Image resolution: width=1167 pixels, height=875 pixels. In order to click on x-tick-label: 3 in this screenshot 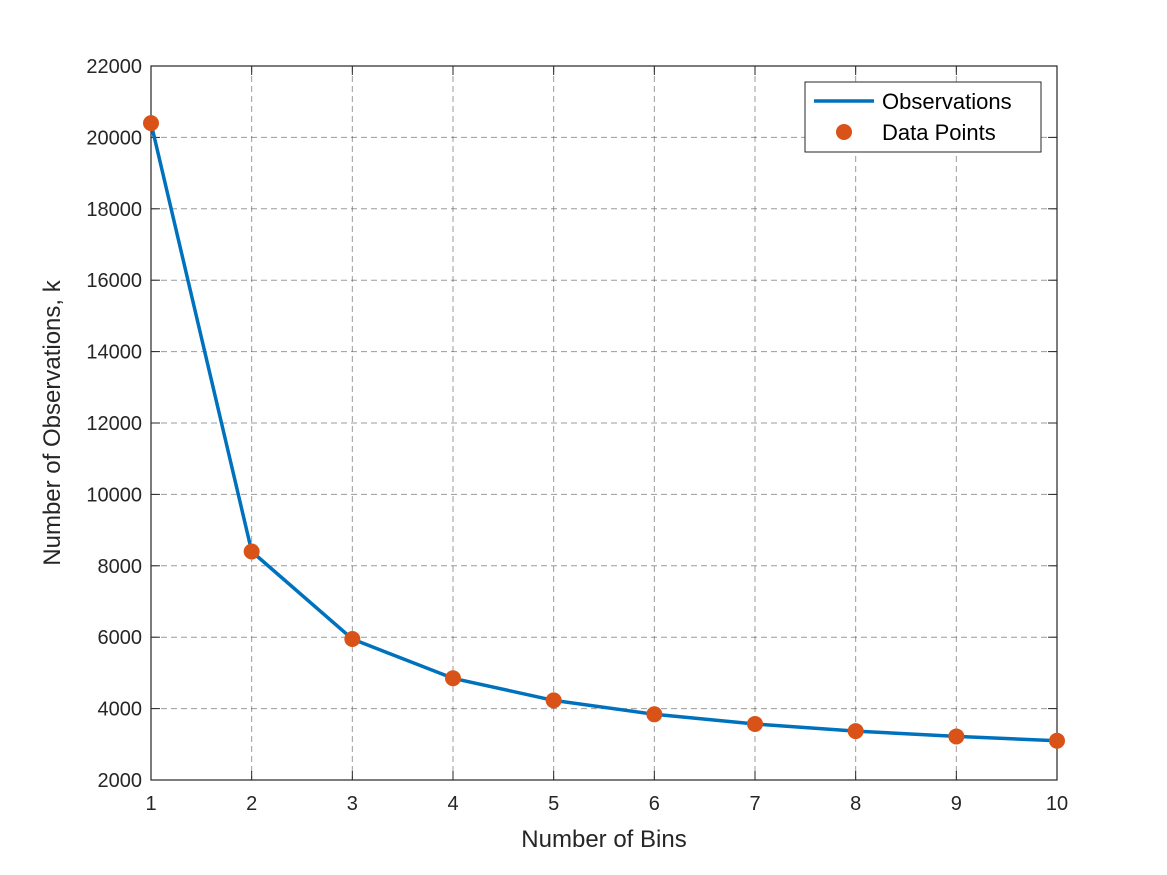, I will do `click(352, 804)`.